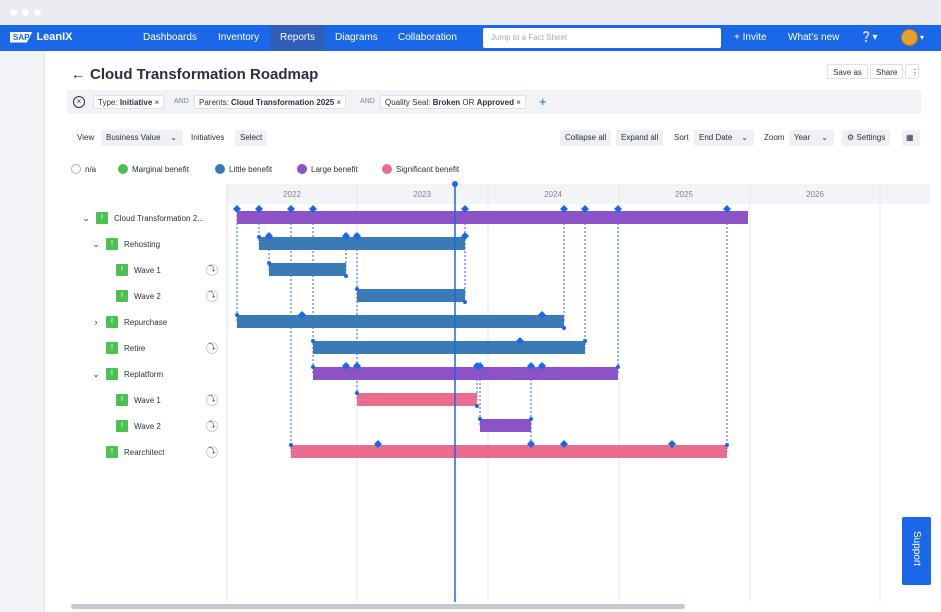 The image size is (941, 612). I want to click on tree-row: › I Repurchase, so click(129, 322).